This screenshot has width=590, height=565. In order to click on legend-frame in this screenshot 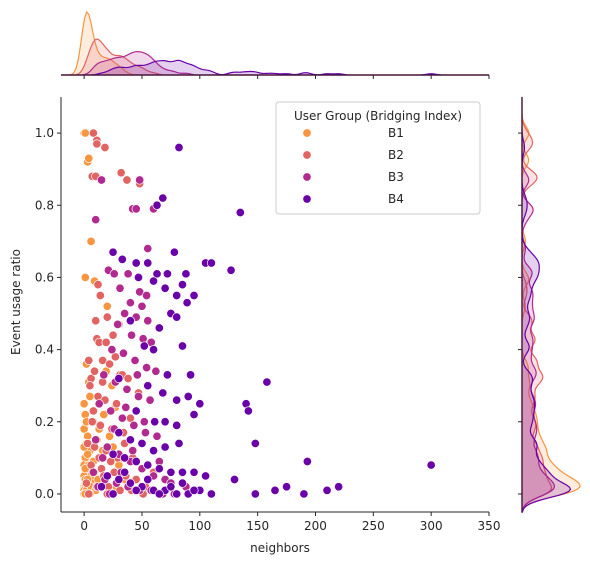, I will do `click(378, 158)`.